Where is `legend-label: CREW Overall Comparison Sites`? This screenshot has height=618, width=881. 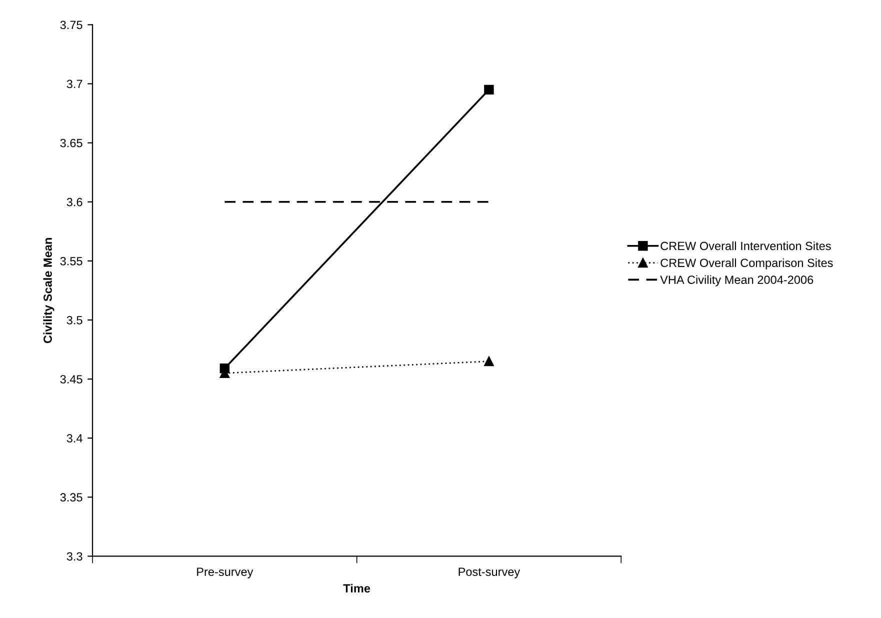
legend-label: CREW Overall Comparison Sites is located at coordinates (746, 264).